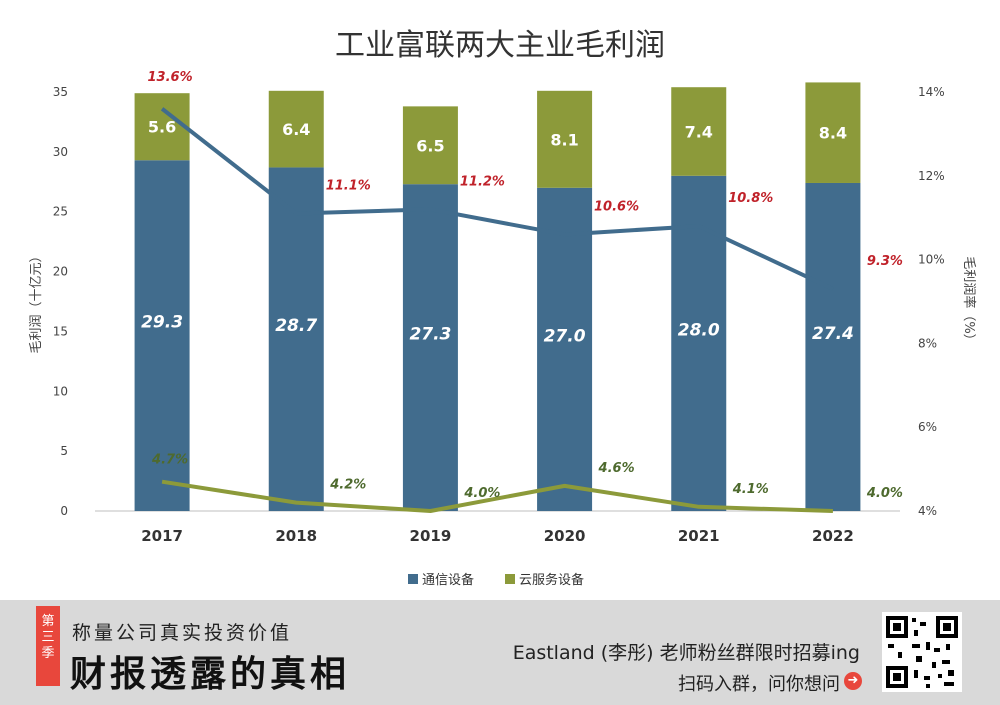 This screenshot has height=705, width=1000. Describe the element at coordinates (927, 427) in the screenshot. I see `y2-tick-label: 6%` at that location.